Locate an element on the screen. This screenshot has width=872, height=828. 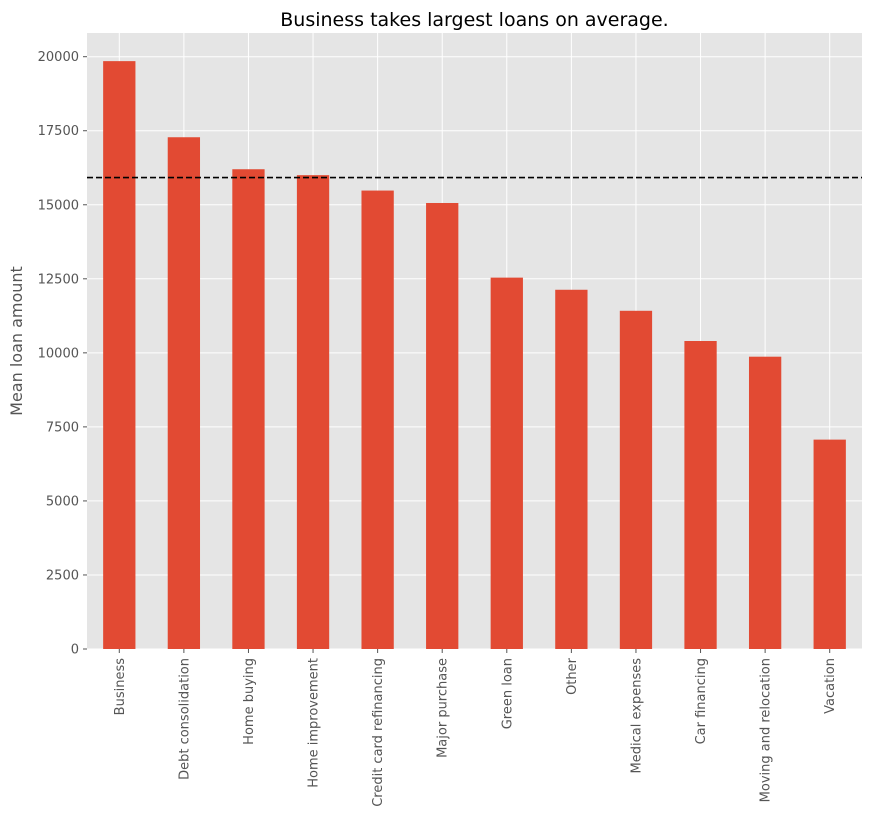
y-tick-label: 20000 is located at coordinates (58, 57).